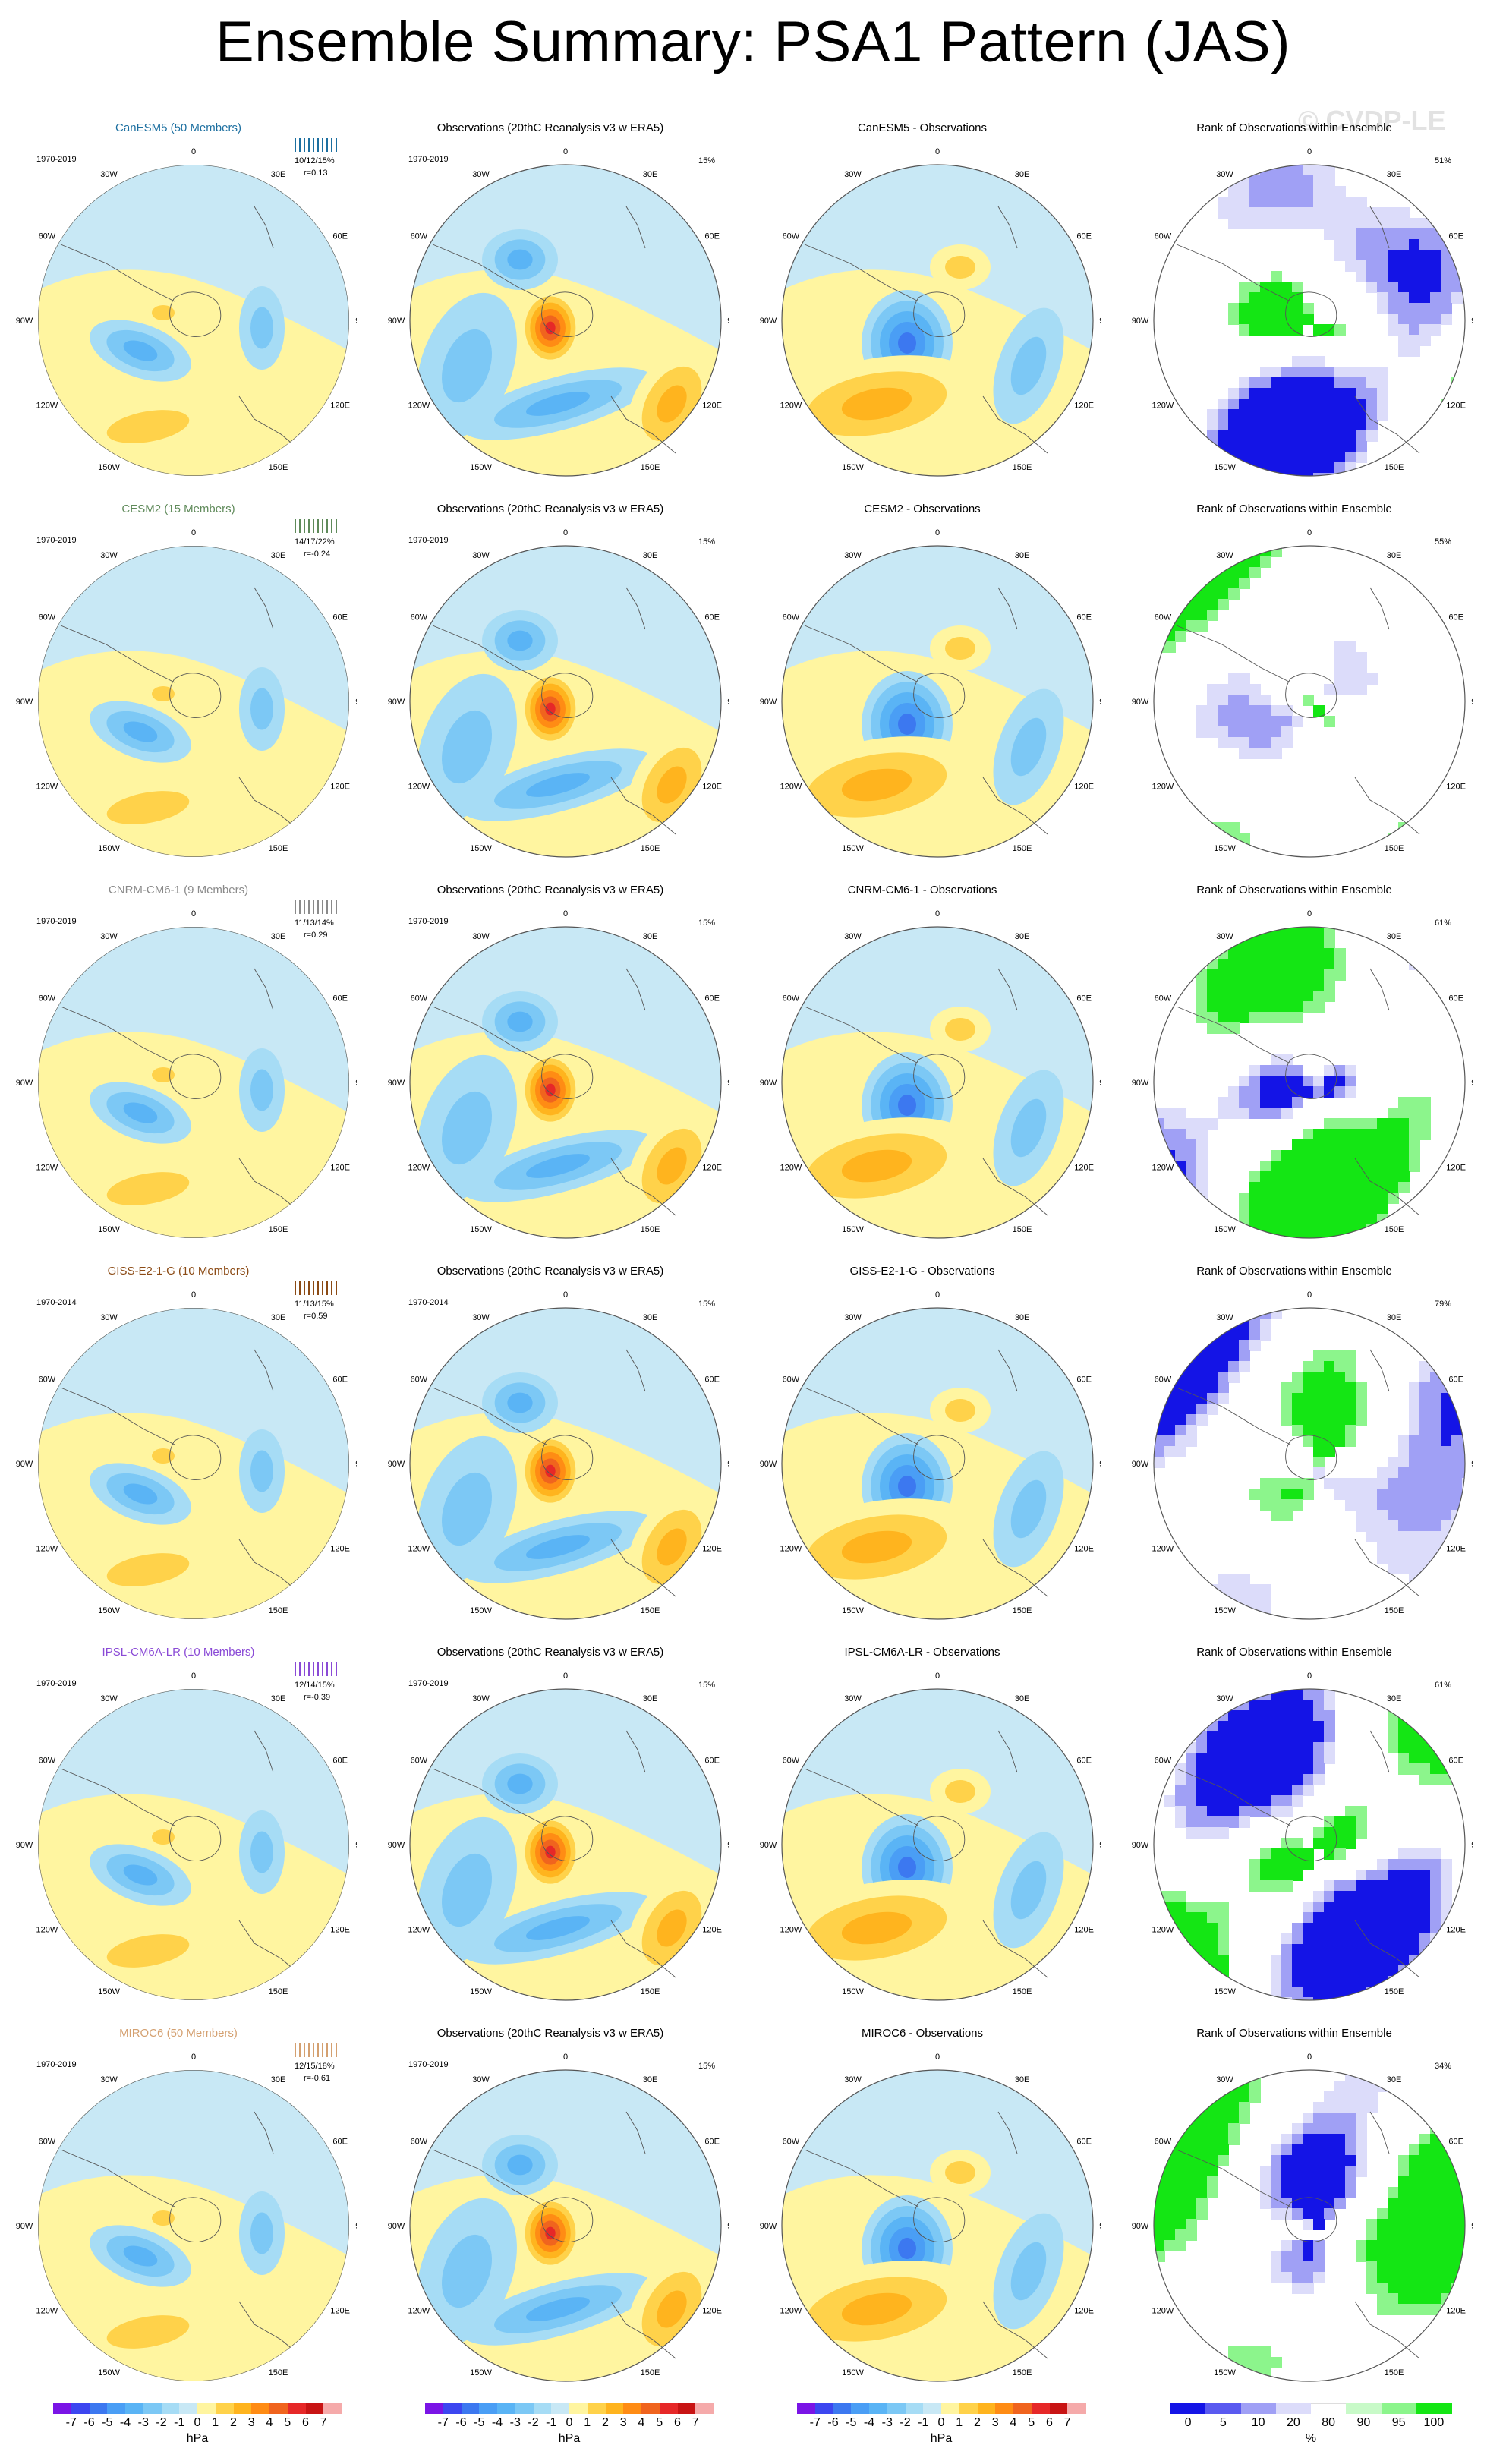  What do you see at coordinates (178, 1652) in the screenshot?
I see `model-title: IPSL-CM6A-LR (10 Members)` at bounding box center [178, 1652].